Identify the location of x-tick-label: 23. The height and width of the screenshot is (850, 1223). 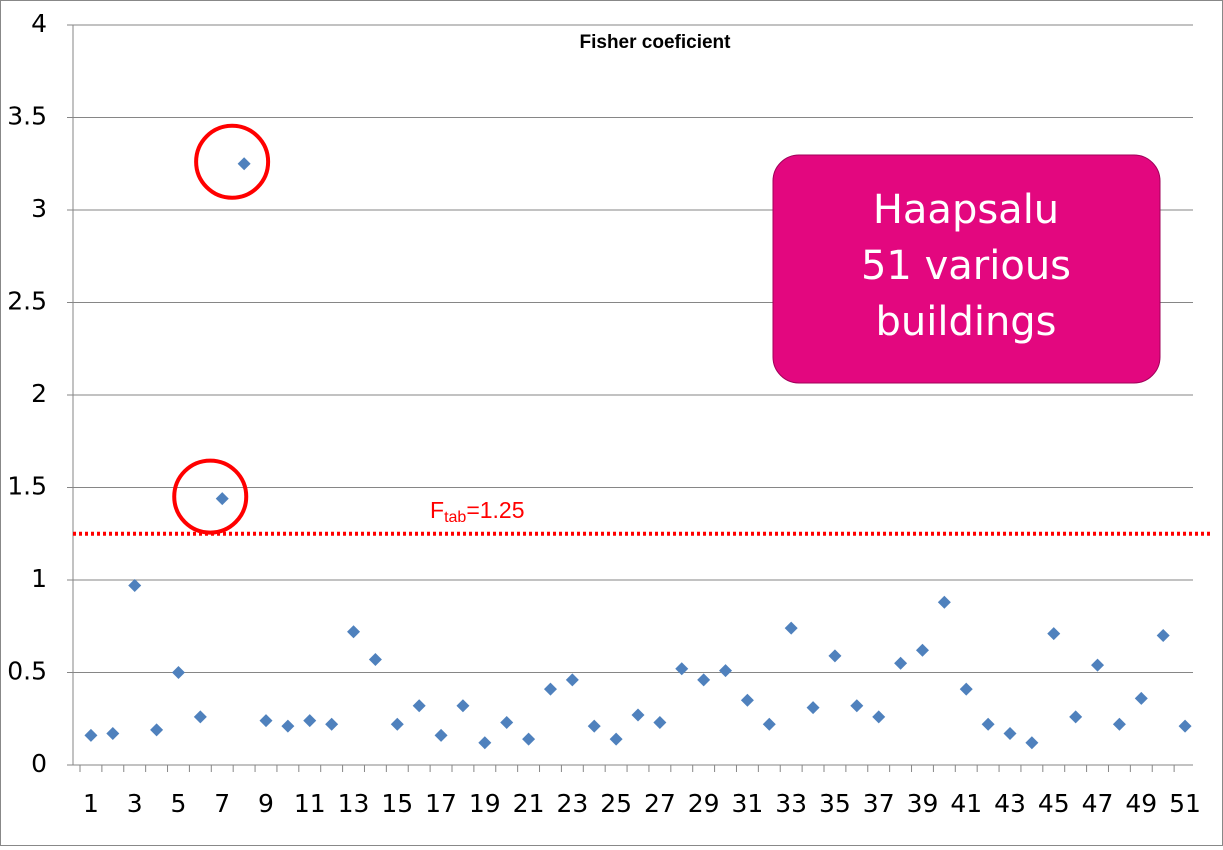
(572, 803).